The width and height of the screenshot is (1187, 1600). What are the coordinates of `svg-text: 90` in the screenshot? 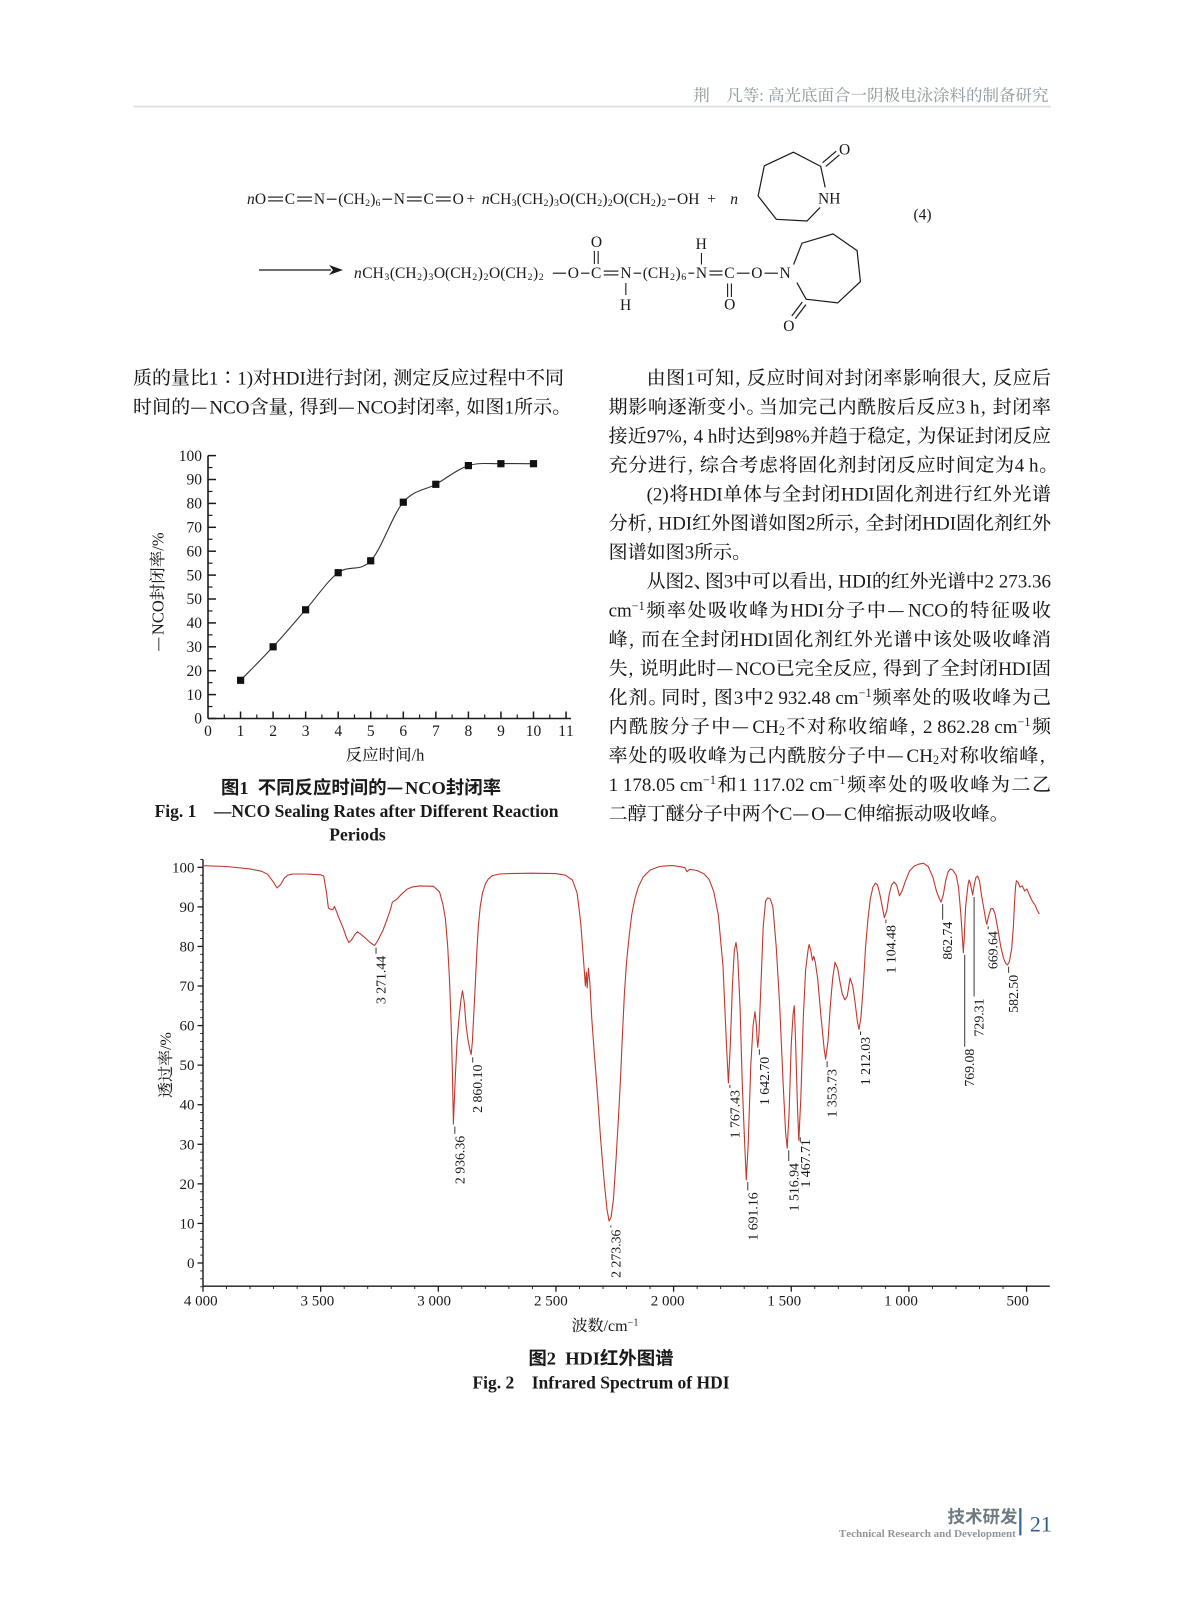 It's located at (195, 480).